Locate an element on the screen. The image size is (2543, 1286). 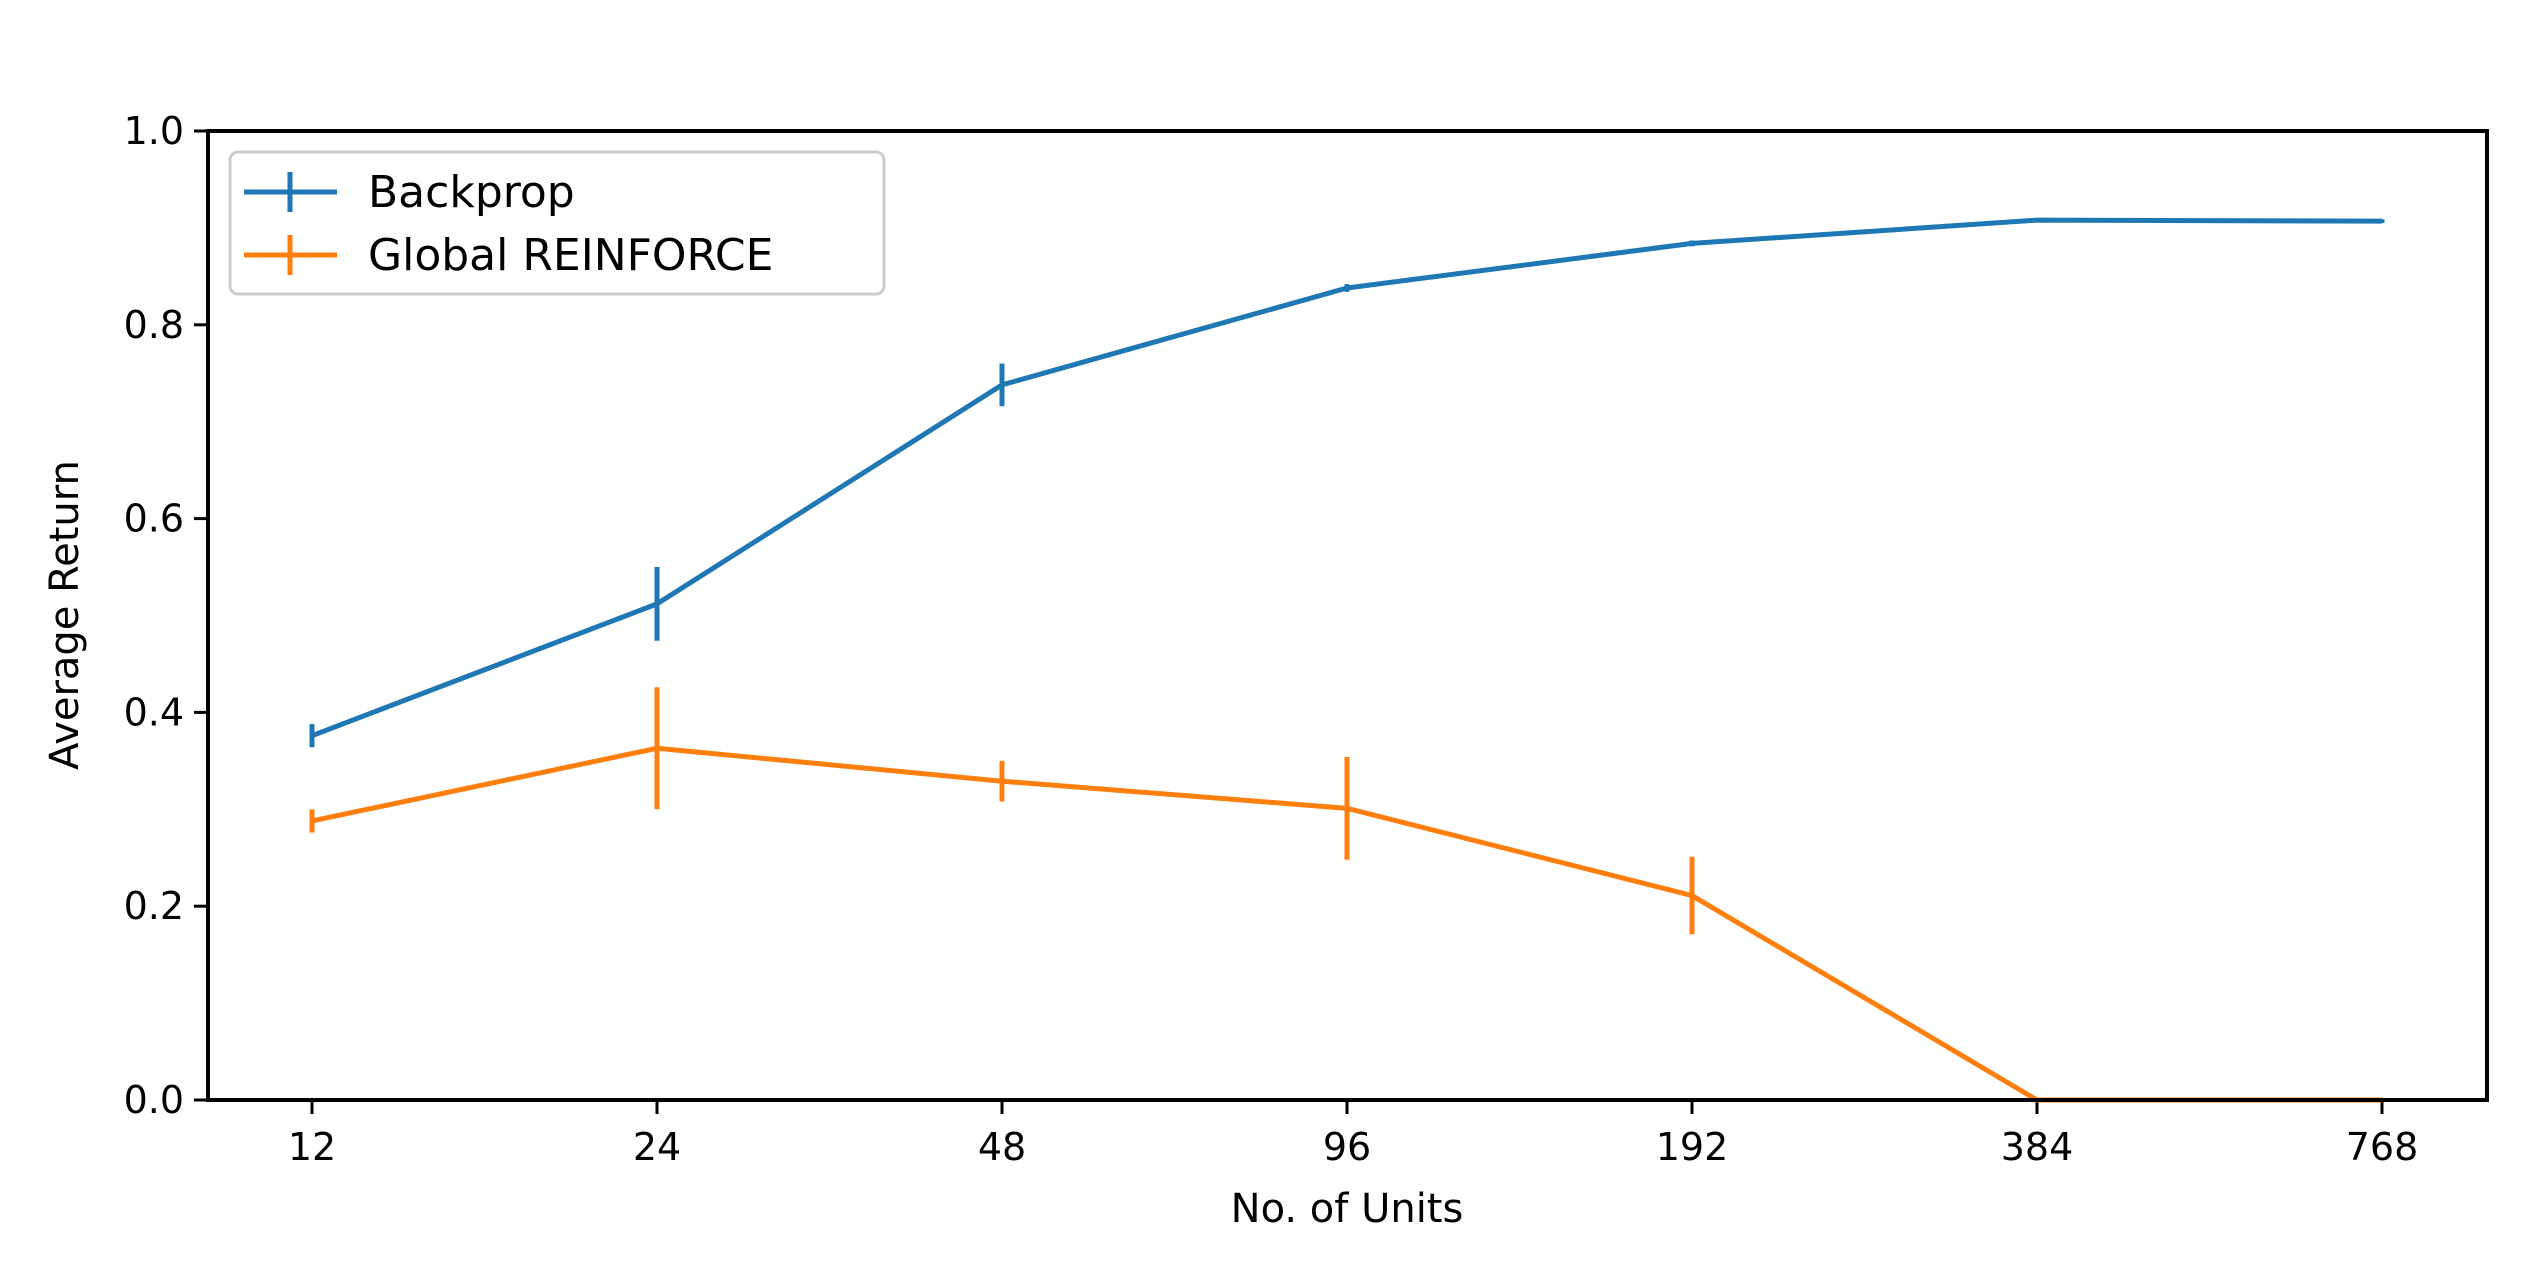
legend-label-global-reinforce: Global REINFORCE is located at coordinates (570, 255).